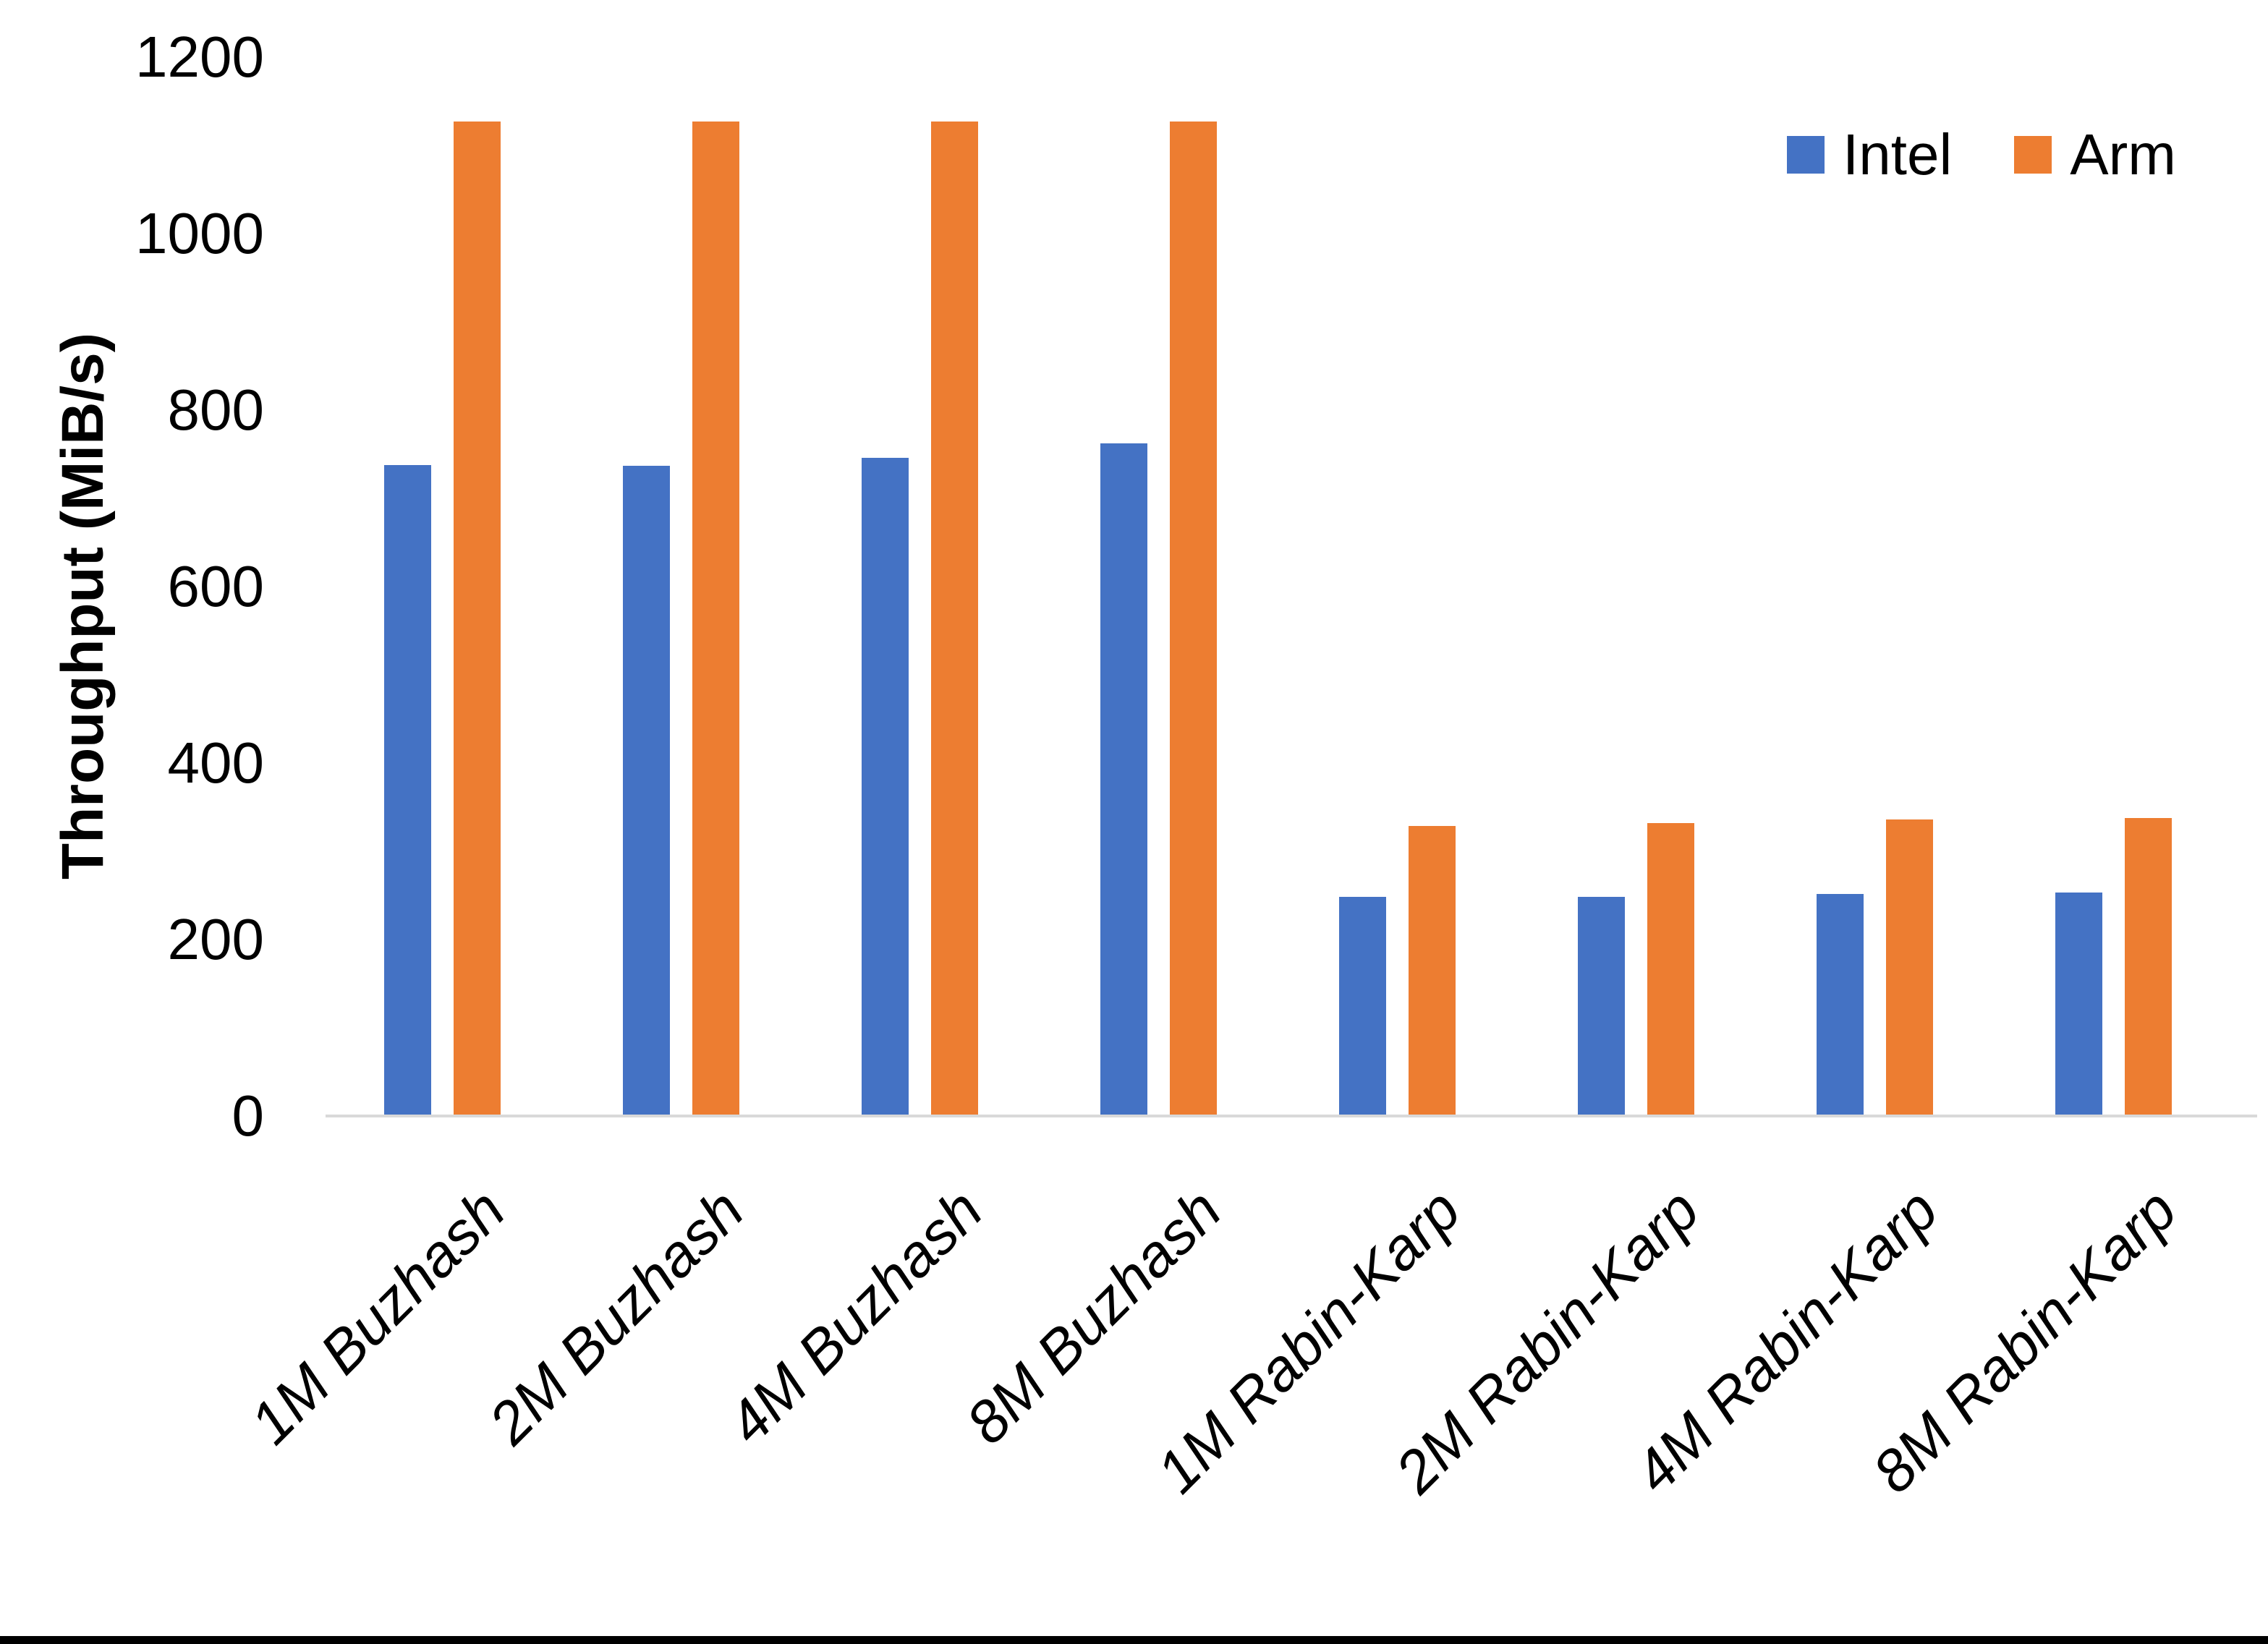 The height and width of the screenshot is (1644, 2268). I want to click on arm-color-swatch-icon, so click(2033, 155).